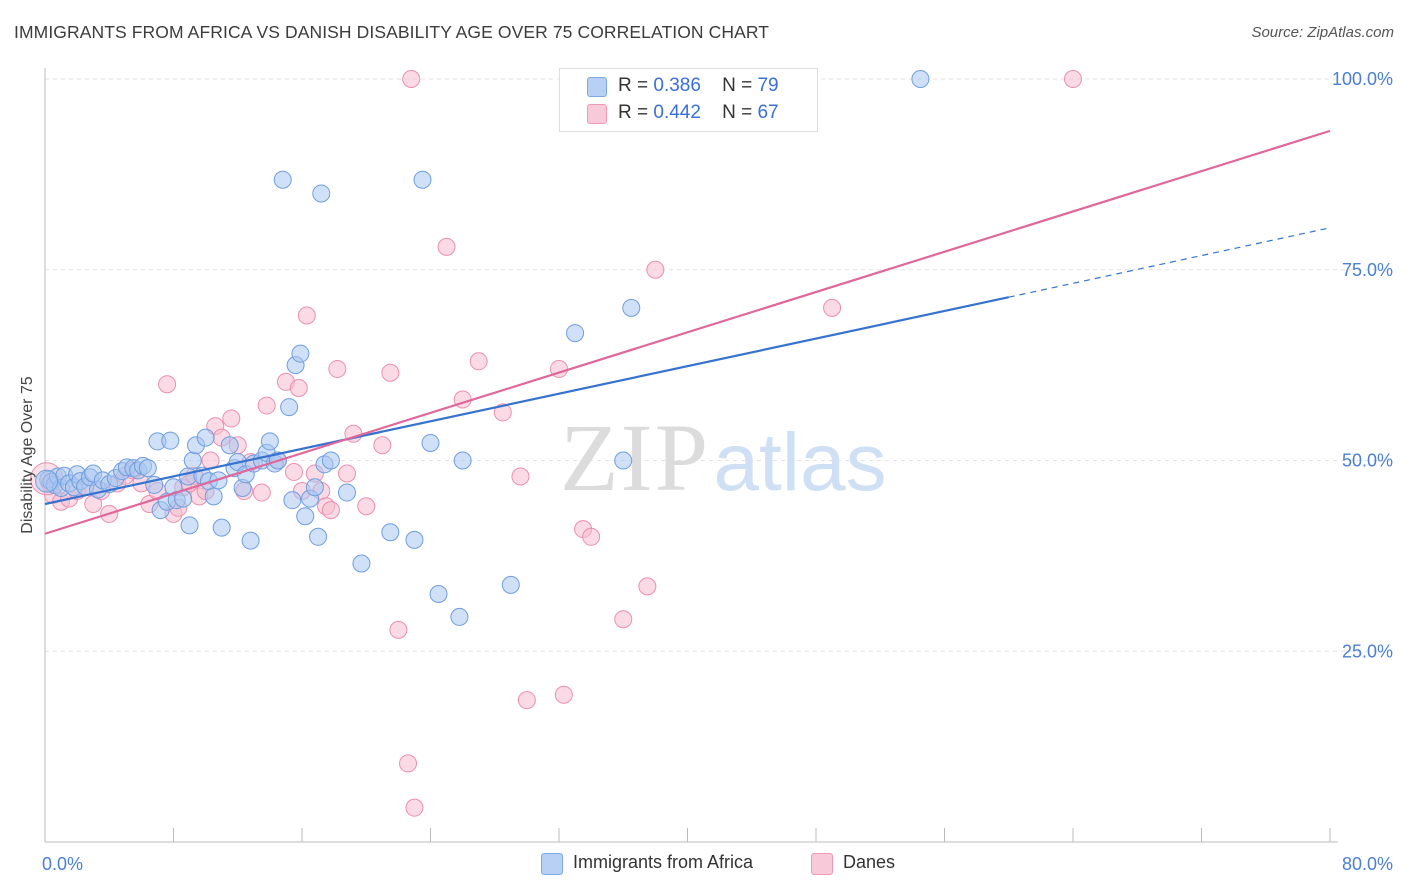 This screenshot has height=892, width=1406. What do you see at coordinates (768, 112) in the screenshot?
I see `legend-n-value: 67` at bounding box center [768, 112].